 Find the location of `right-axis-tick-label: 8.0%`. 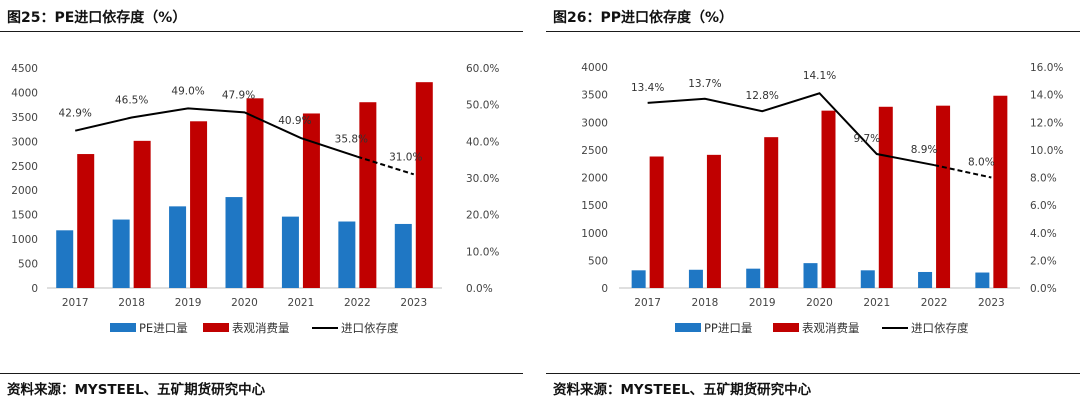

right-axis-tick-label: 8.0% is located at coordinates (1043, 179).